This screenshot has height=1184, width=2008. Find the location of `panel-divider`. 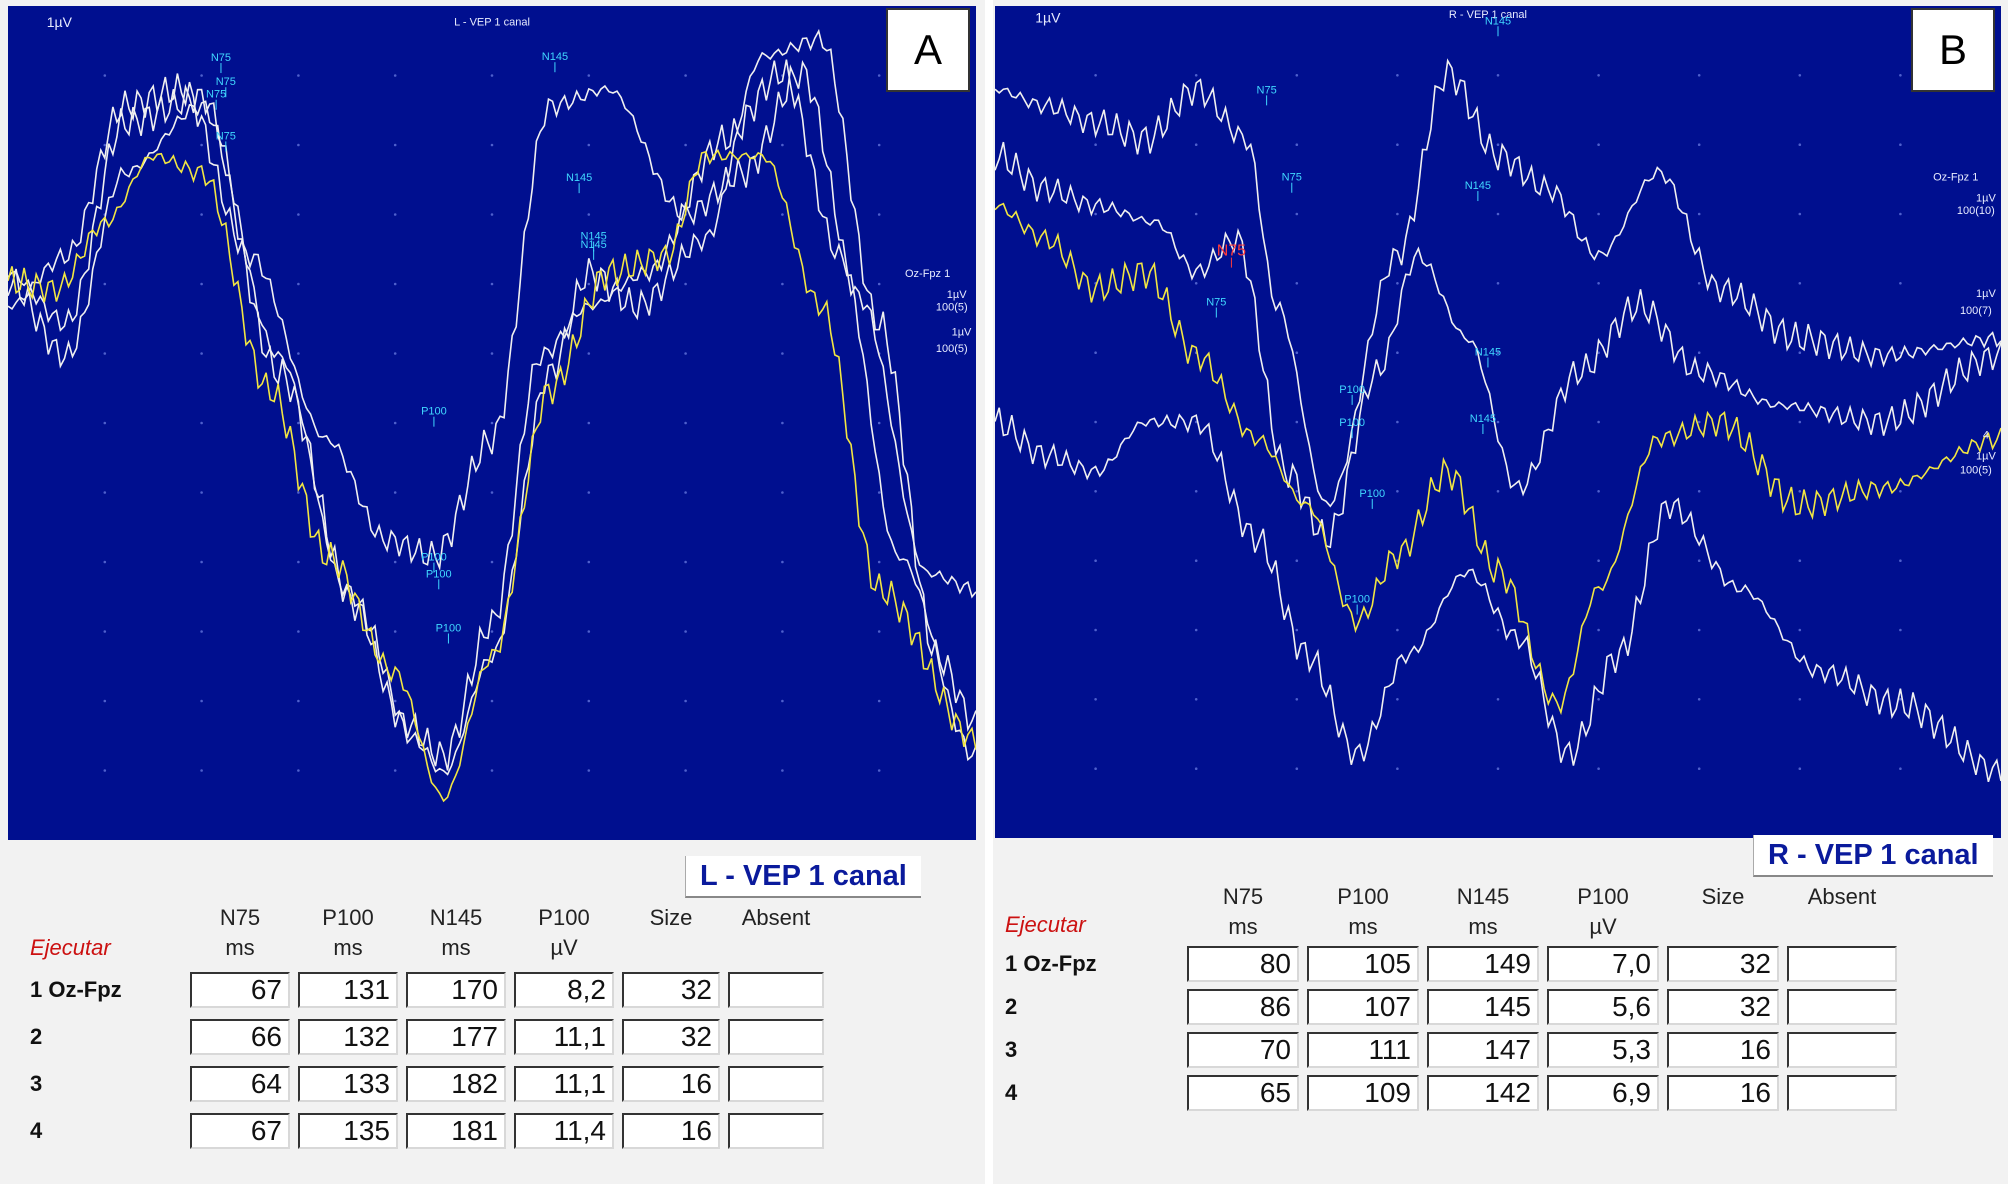

panel-divider is located at coordinates (989, 592).